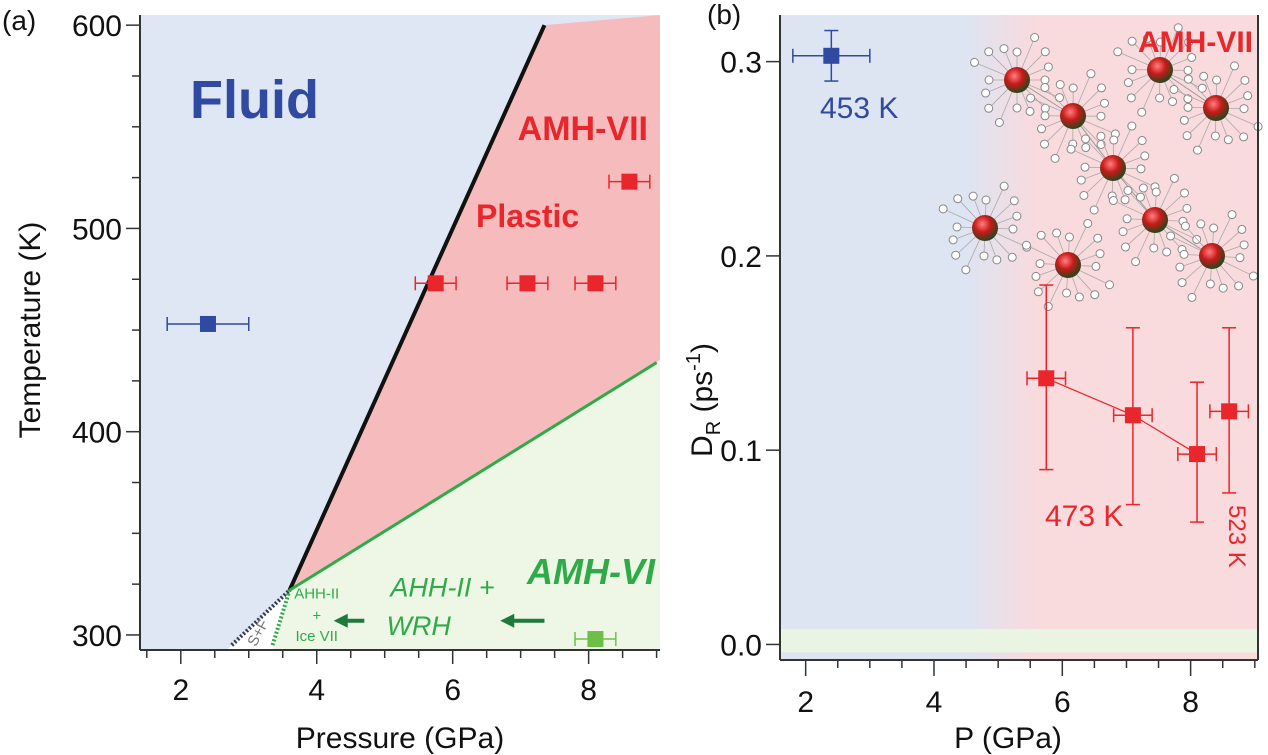 The image size is (1268, 755). What do you see at coordinates (588, 690) in the screenshot?
I see `x-tick-label: 8` at bounding box center [588, 690].